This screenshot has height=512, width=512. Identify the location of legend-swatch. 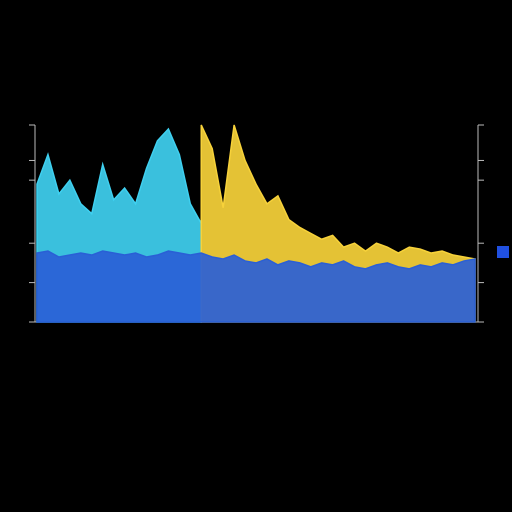
(503, 252).